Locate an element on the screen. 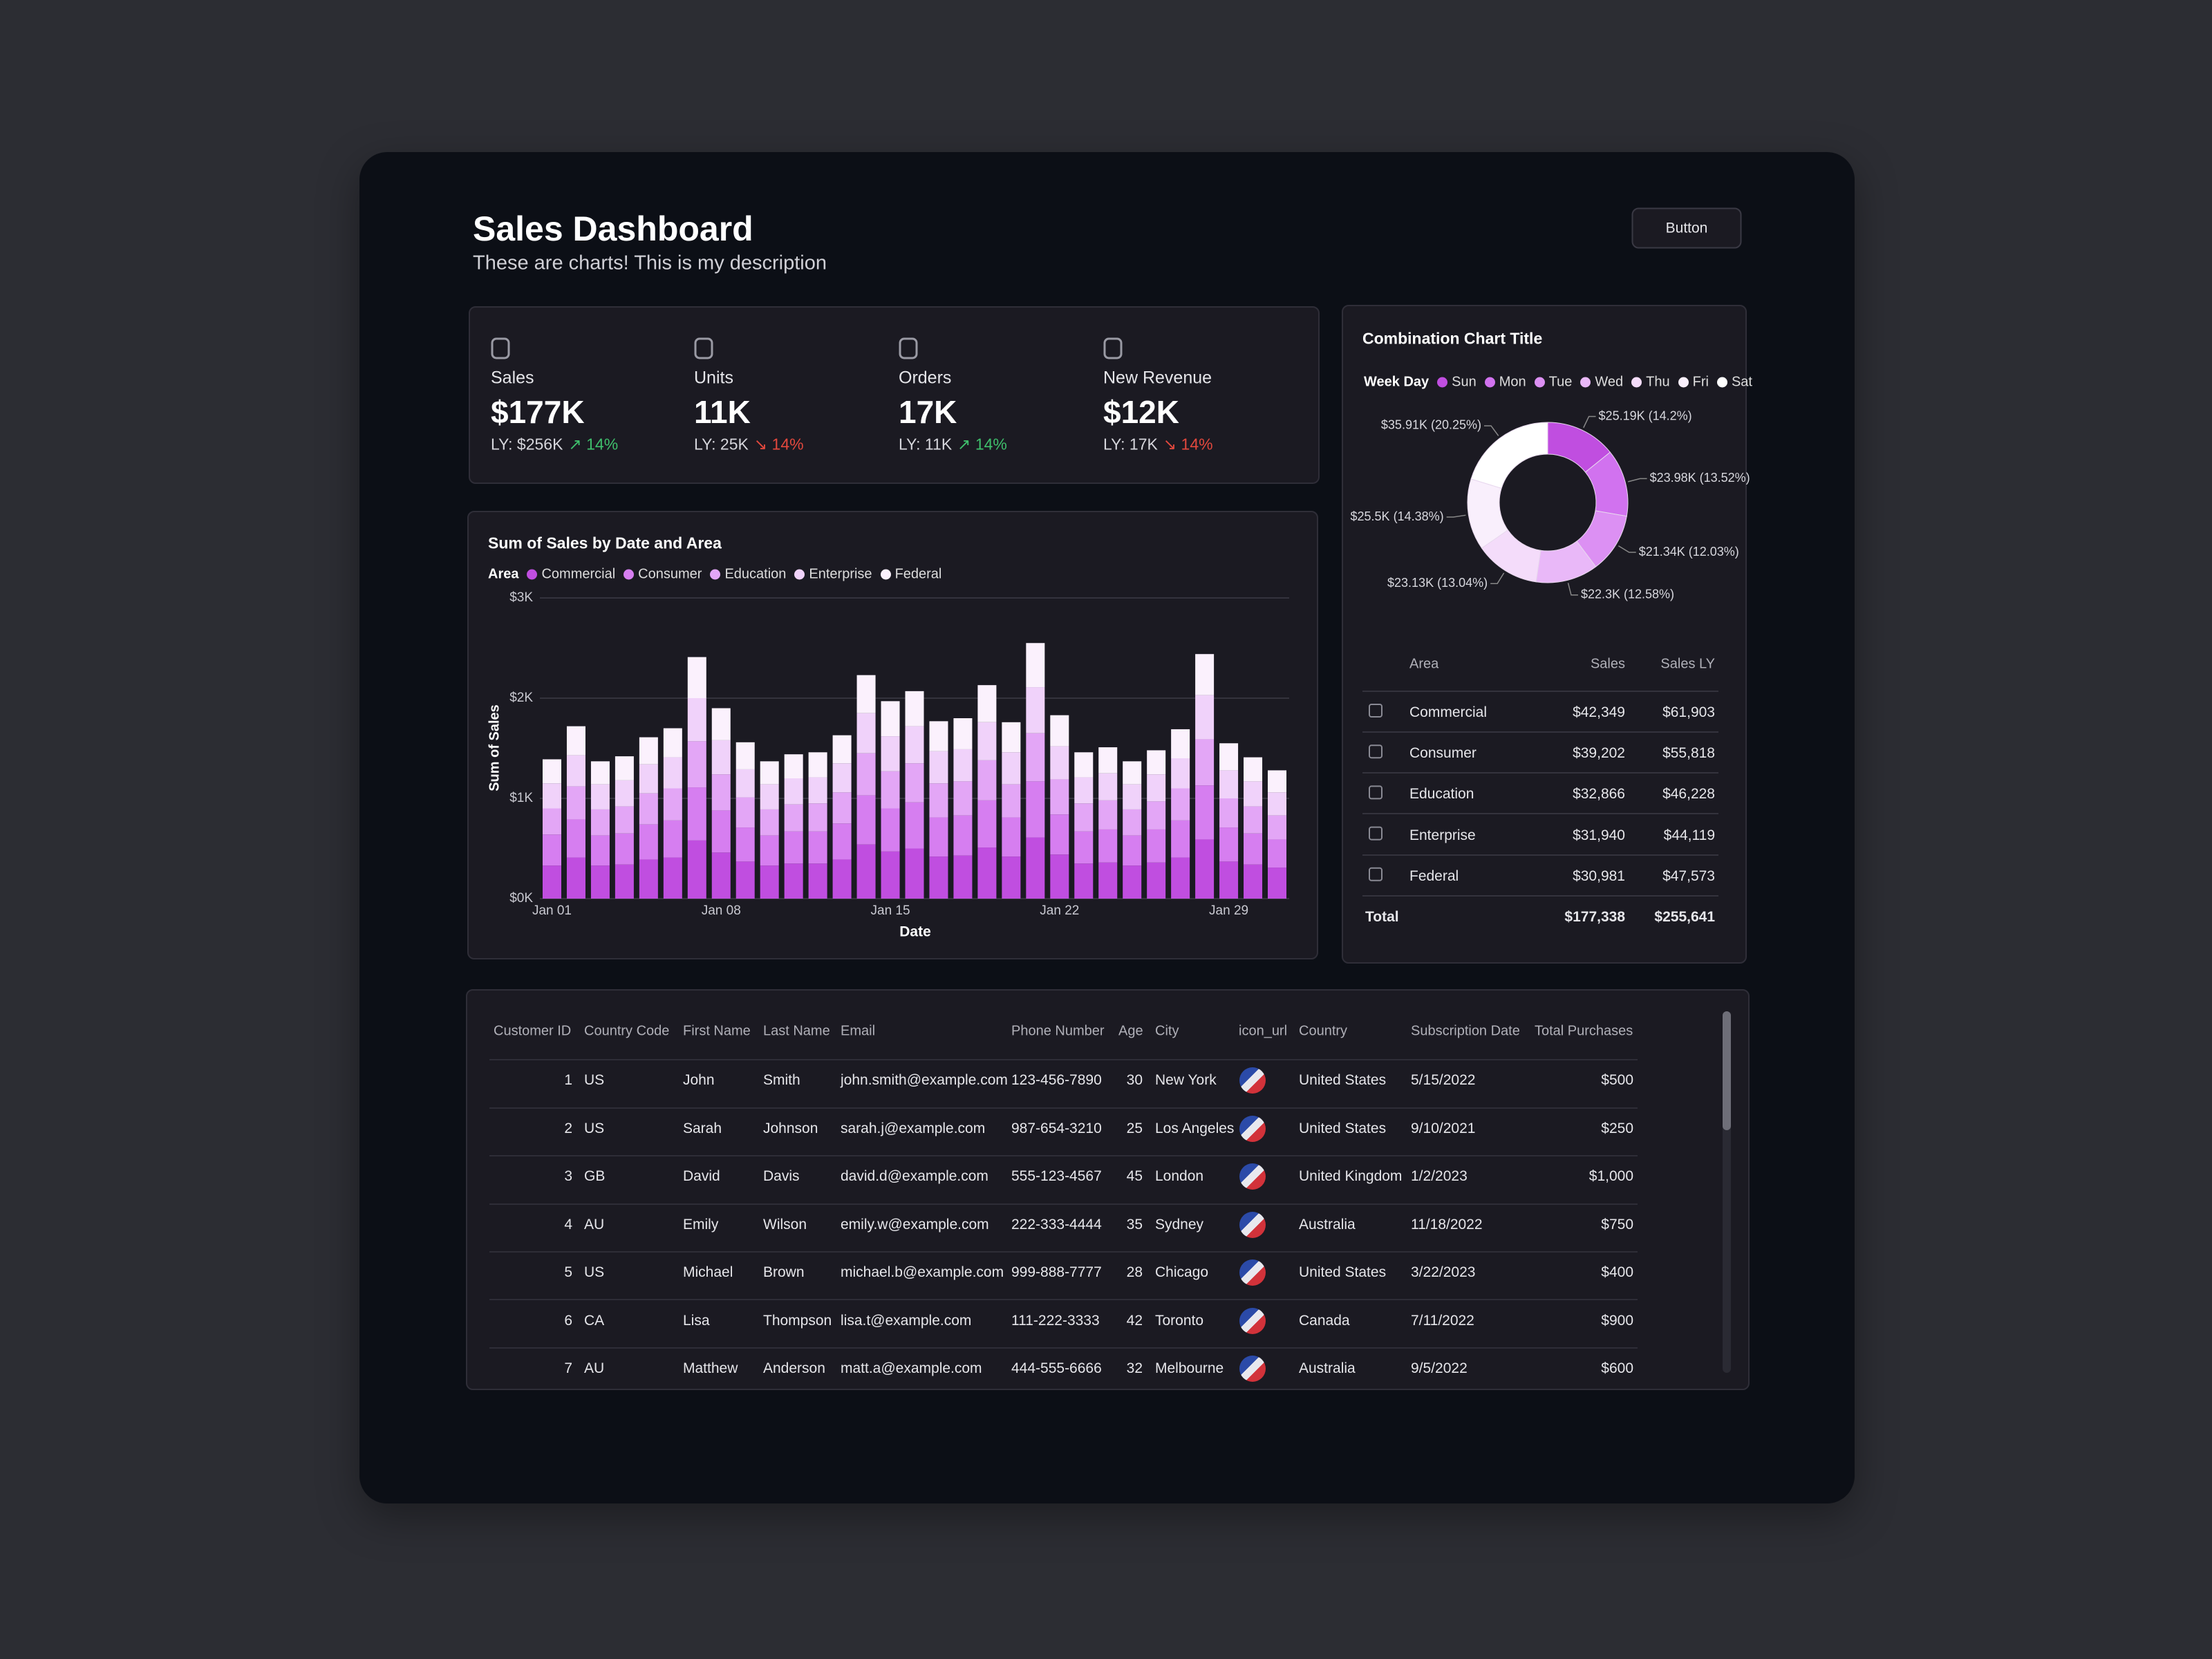  kpi-change: ↘ 14% is located at coordinates (1188, 444).